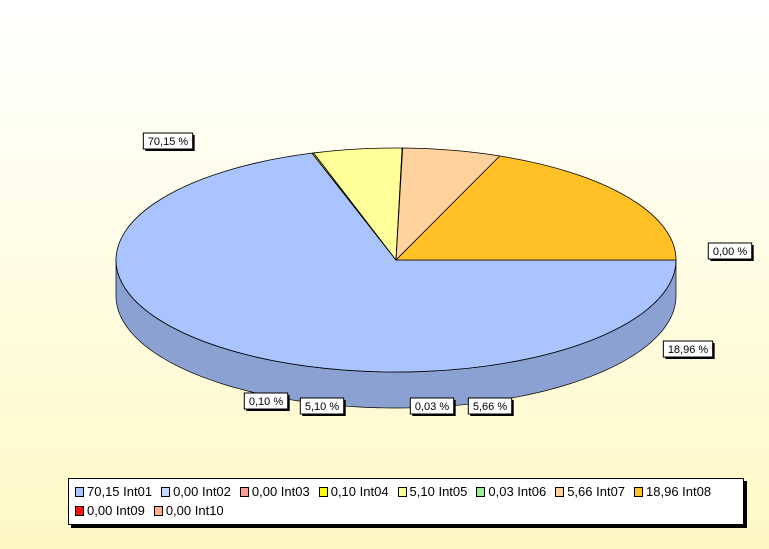 Image resolution: width=769 pixels, height=549 pixels. I want to click on legend-item-int04: 0,10 Int04, so click(353, 491).